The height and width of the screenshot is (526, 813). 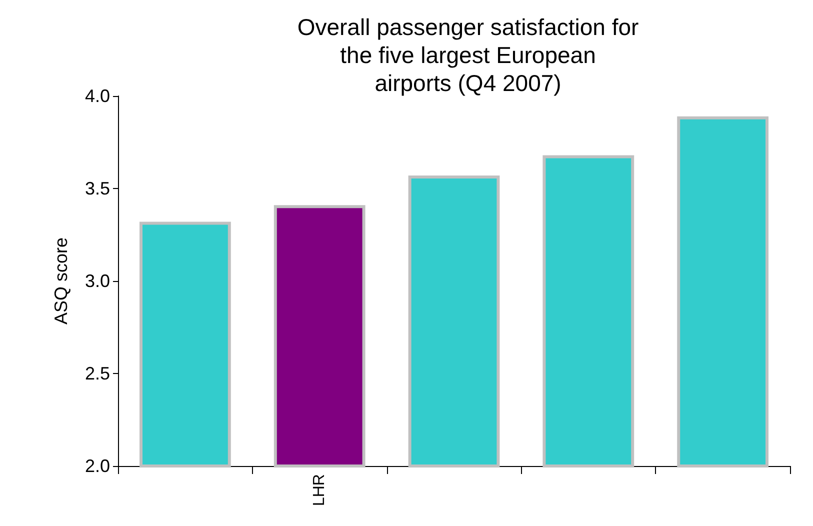 I want to click on chart-title: Overall passenger satisfaction for the five largest European airports (Q4 2007), so click(x=468, y=55).